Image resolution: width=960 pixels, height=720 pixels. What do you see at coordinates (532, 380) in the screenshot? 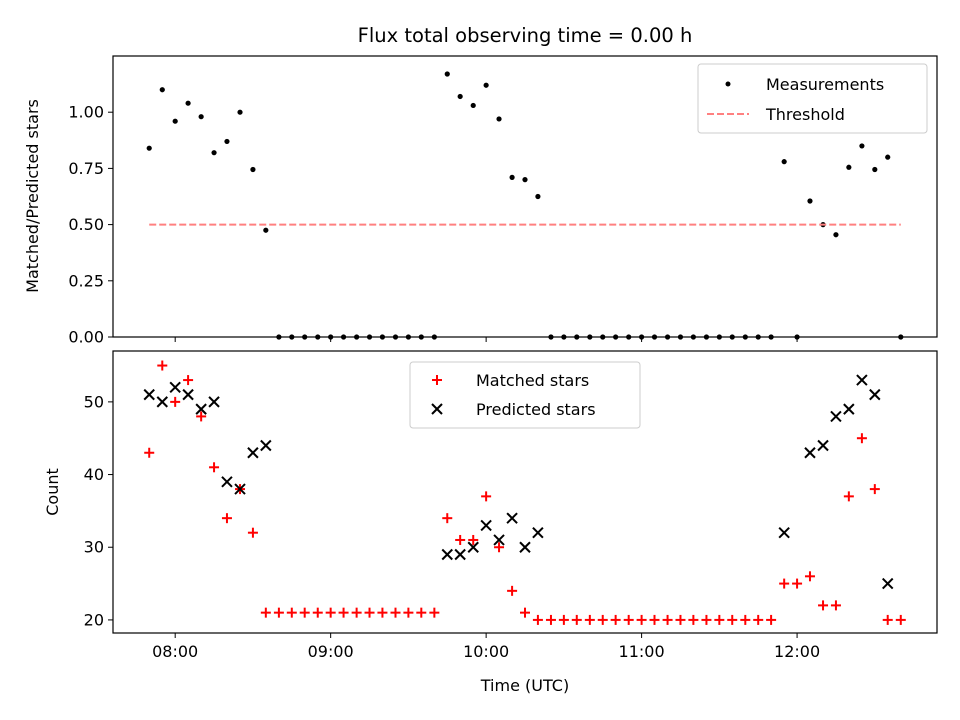
I see `legend-matched-label: Matched stars` at bounding box center [532, 380].